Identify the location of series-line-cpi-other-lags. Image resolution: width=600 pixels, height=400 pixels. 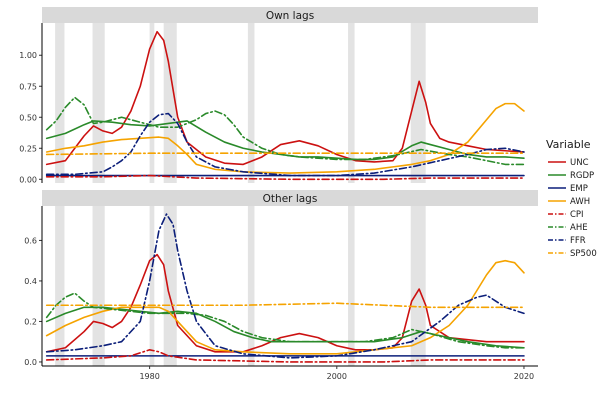
(285, 356).